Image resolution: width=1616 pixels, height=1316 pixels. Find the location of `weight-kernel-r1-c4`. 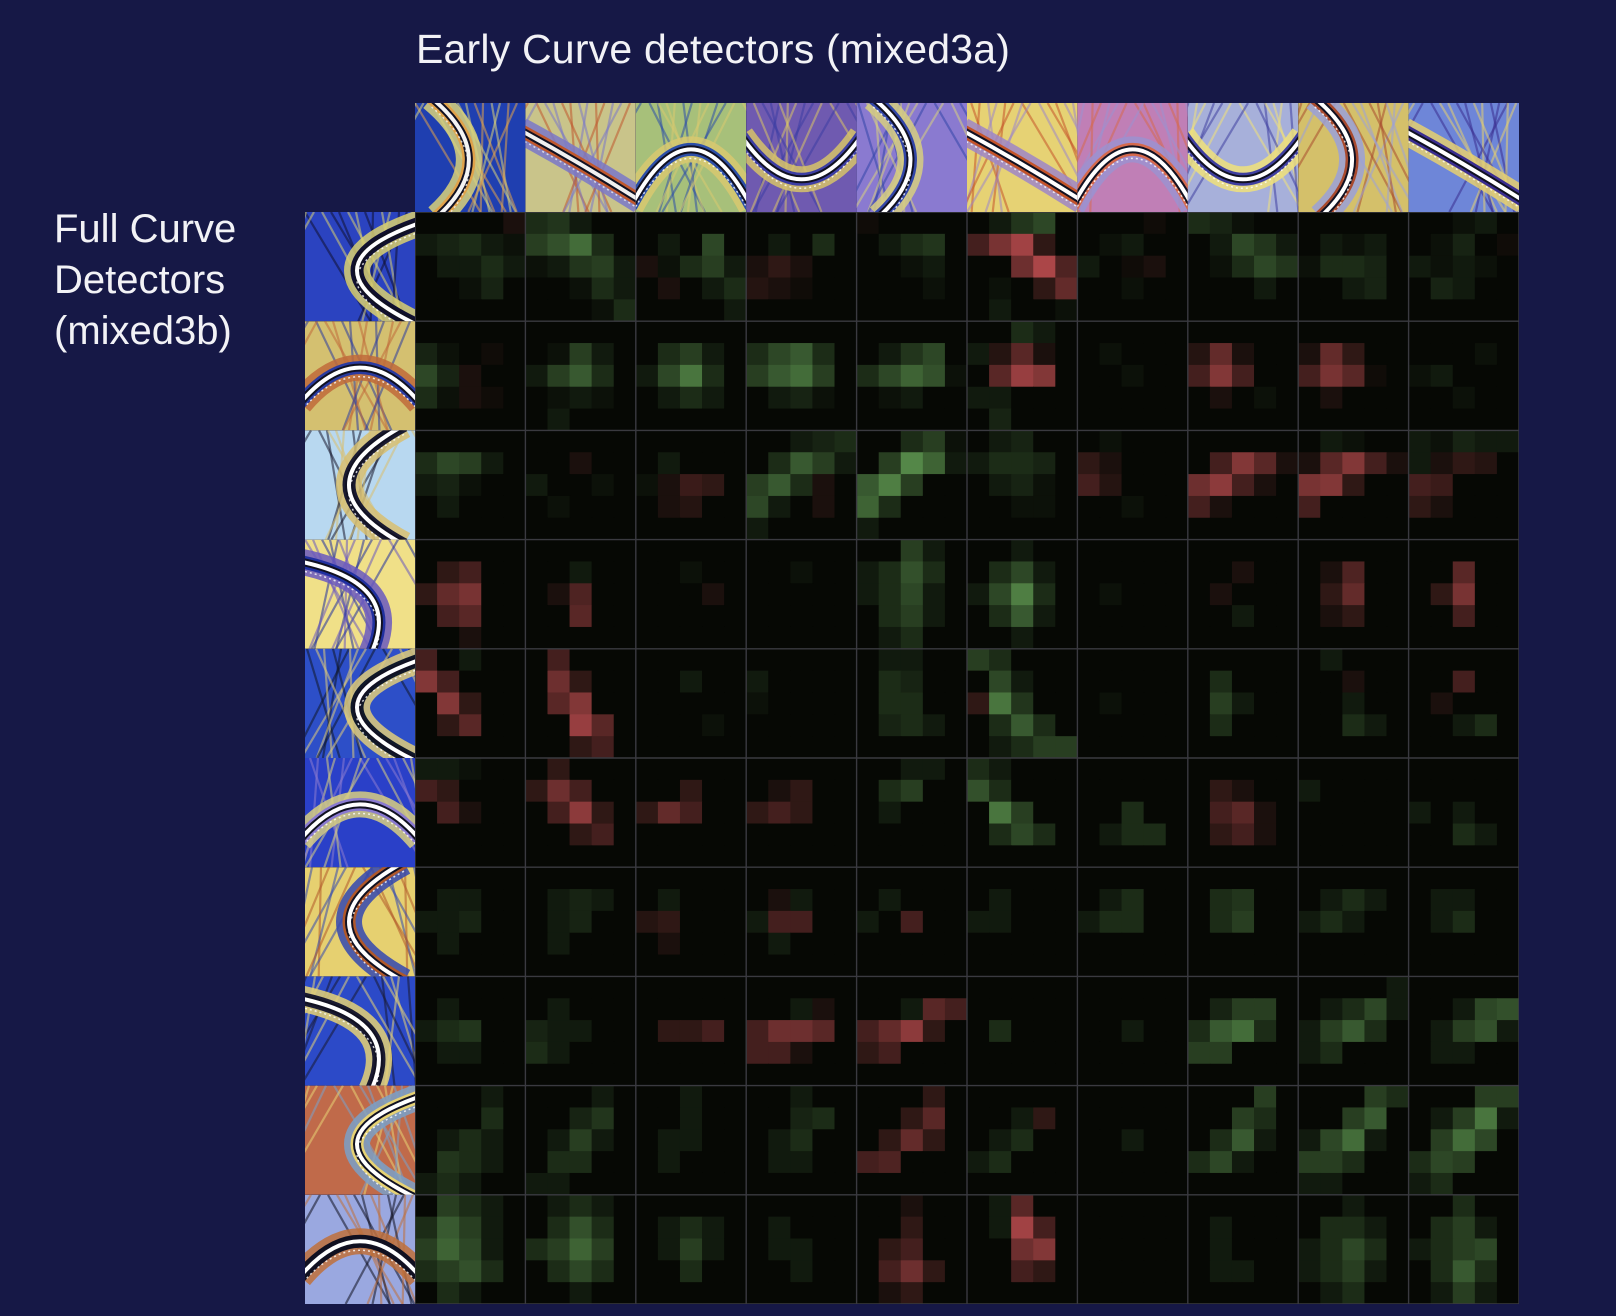

weight-kernel-r1-c4 is located at coordinates (802, 267).